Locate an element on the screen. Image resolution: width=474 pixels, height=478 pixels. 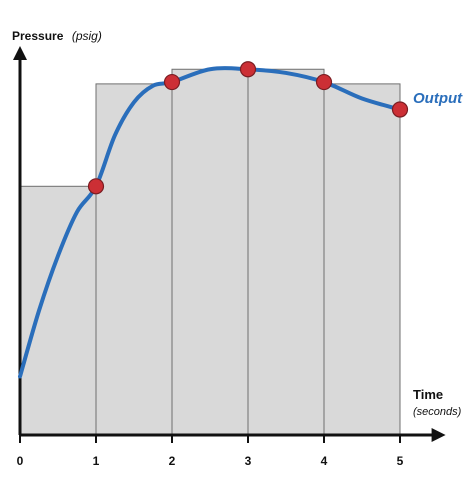
y-axis-label: Pressure (psig) is located at coordinates (57, 35).